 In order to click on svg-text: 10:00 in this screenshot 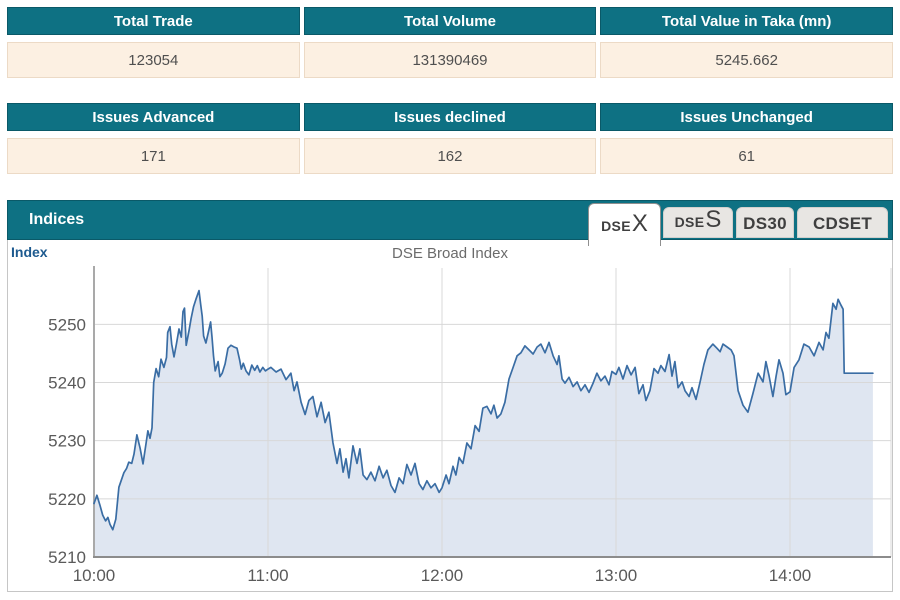, I will do `click(94, 575)`.